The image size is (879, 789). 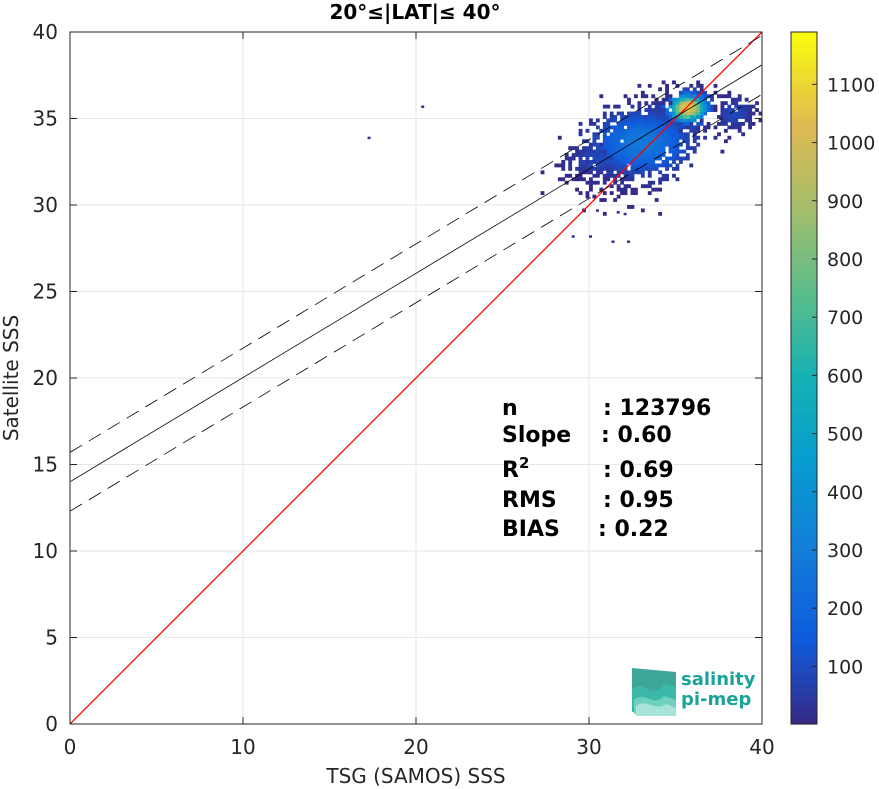 What do you see at coordinates (636, 435) in the screenshot?
I see `stats-value-slope: : 0.60` at bounding box center [636, 435].